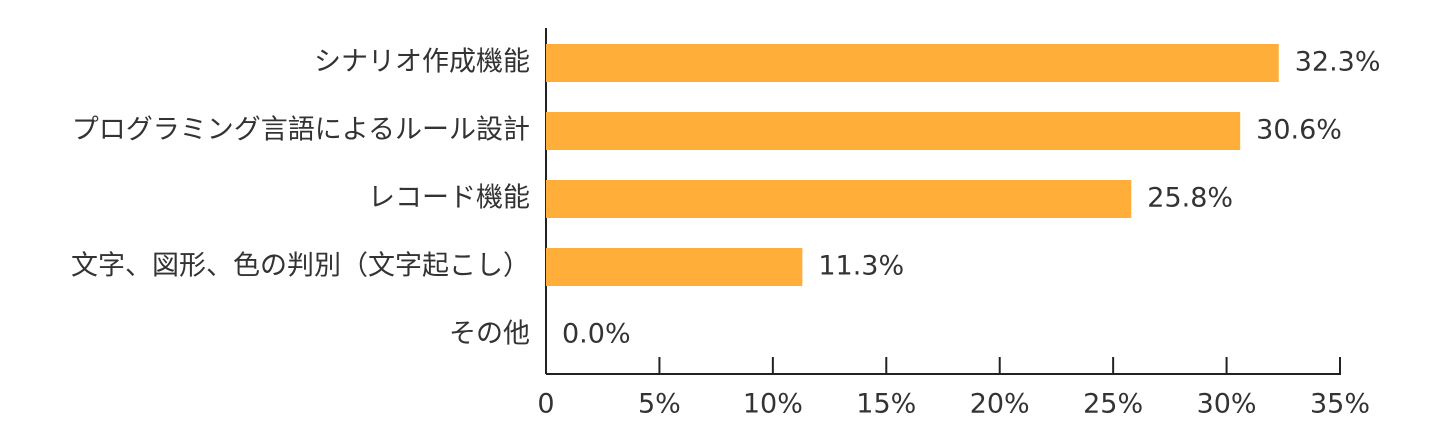  Describe the element at coordinates (1299, 130) in the screenshot. I see `value-label: 30.6%` at that location.